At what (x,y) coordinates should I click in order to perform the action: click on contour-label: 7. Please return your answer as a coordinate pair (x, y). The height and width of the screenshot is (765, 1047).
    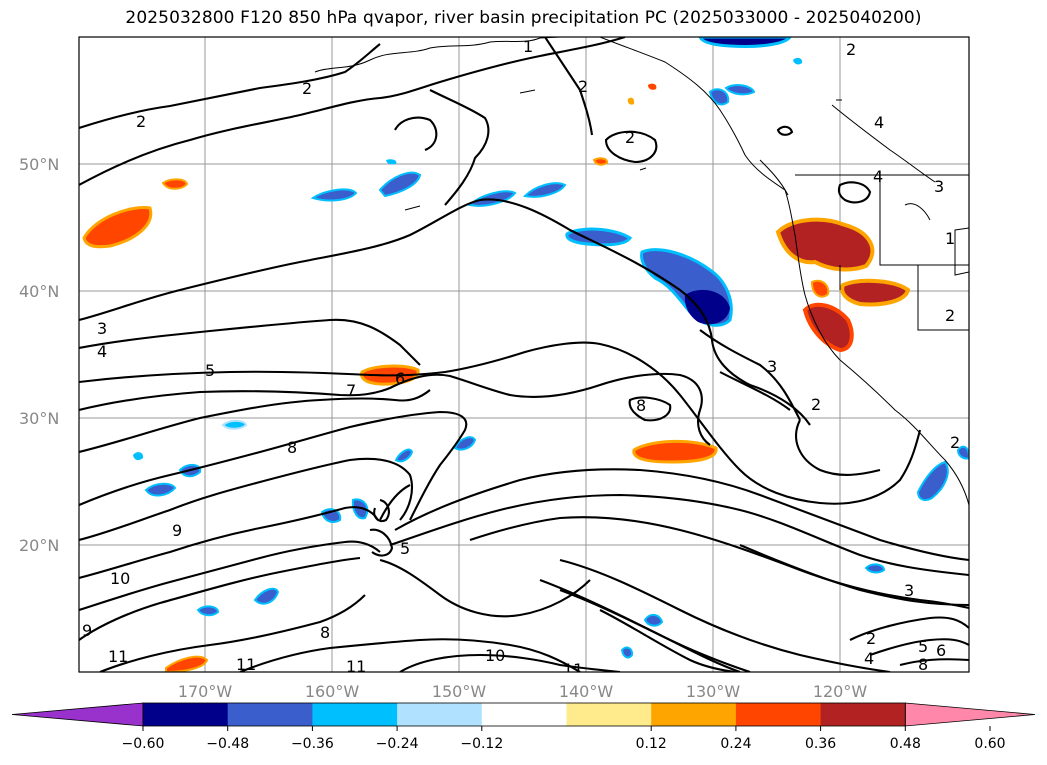
    Looking at the image, I should click on (351, 390).